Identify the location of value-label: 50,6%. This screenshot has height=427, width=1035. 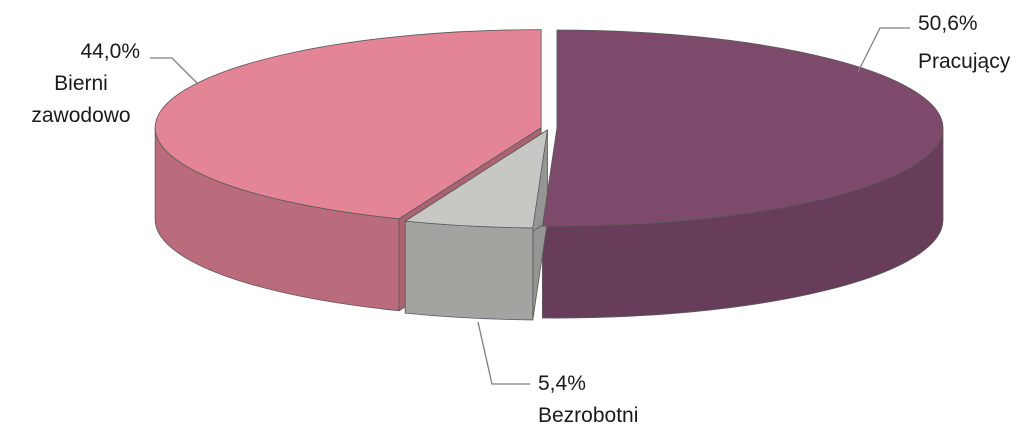
(948, 23).